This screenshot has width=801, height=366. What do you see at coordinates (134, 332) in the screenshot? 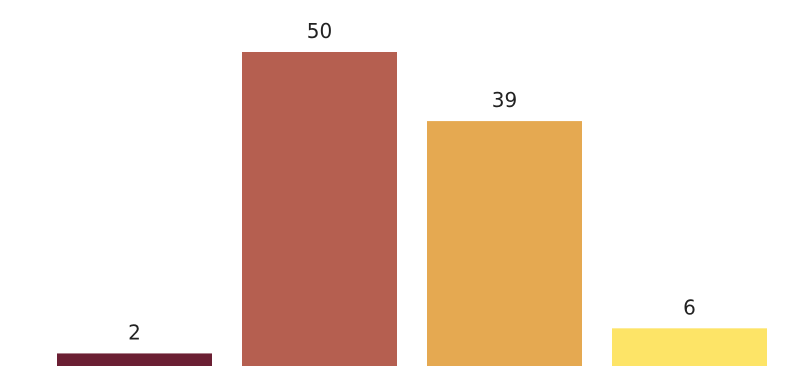
I see `data-label-1: 2` at bounding box center [134, 332].